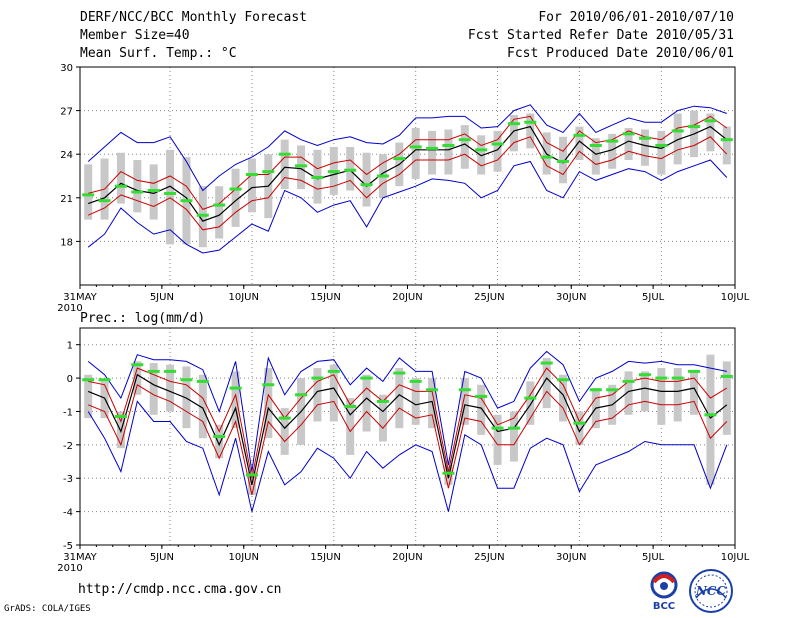 The image size is (800, 618). Describe the element at coordinates (489, 557) in the screenshot. I see `precip-xtick-label: 25JUN` at that location.